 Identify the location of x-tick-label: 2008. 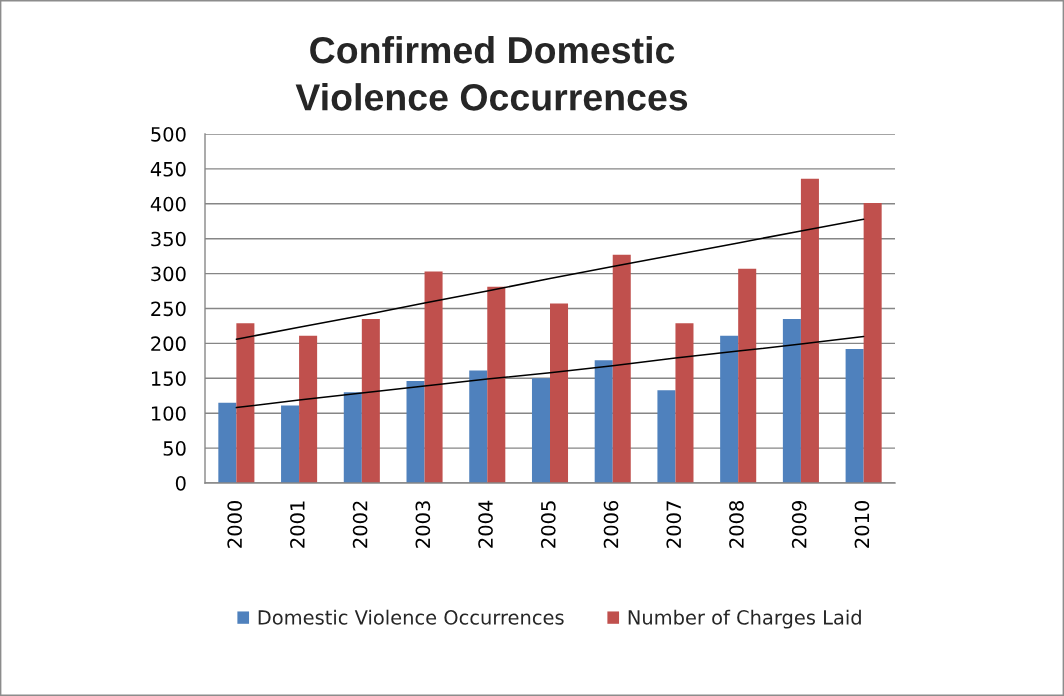
(736, 524).